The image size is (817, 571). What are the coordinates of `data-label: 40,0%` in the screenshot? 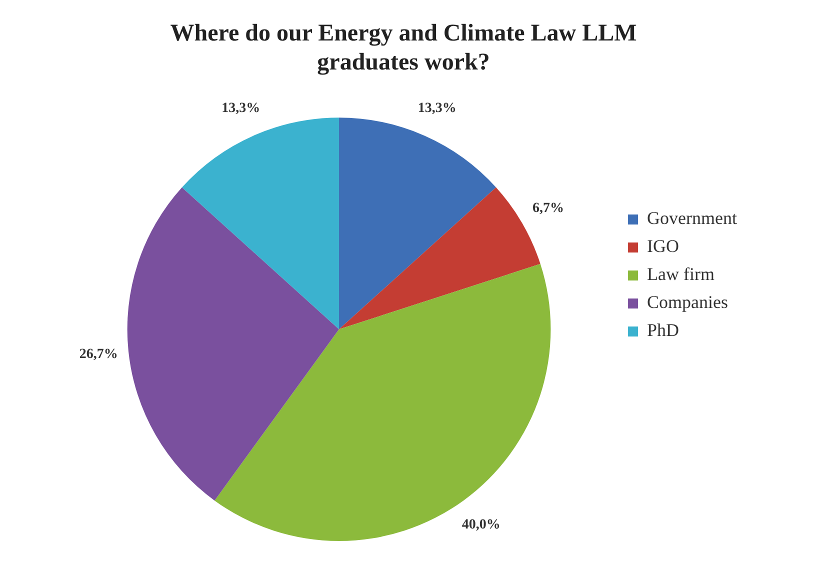 It's located at (481, 524).